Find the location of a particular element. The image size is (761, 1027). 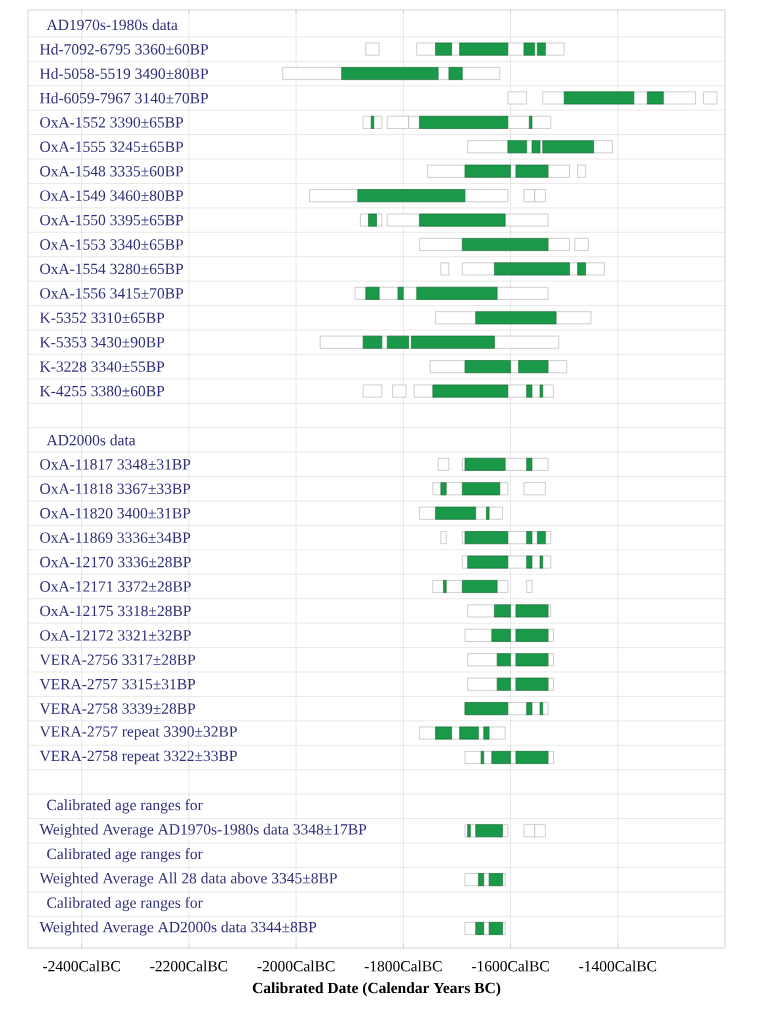

y-tick-label: VERA-2758 3339±28BP is located at coordinates (117, 708).